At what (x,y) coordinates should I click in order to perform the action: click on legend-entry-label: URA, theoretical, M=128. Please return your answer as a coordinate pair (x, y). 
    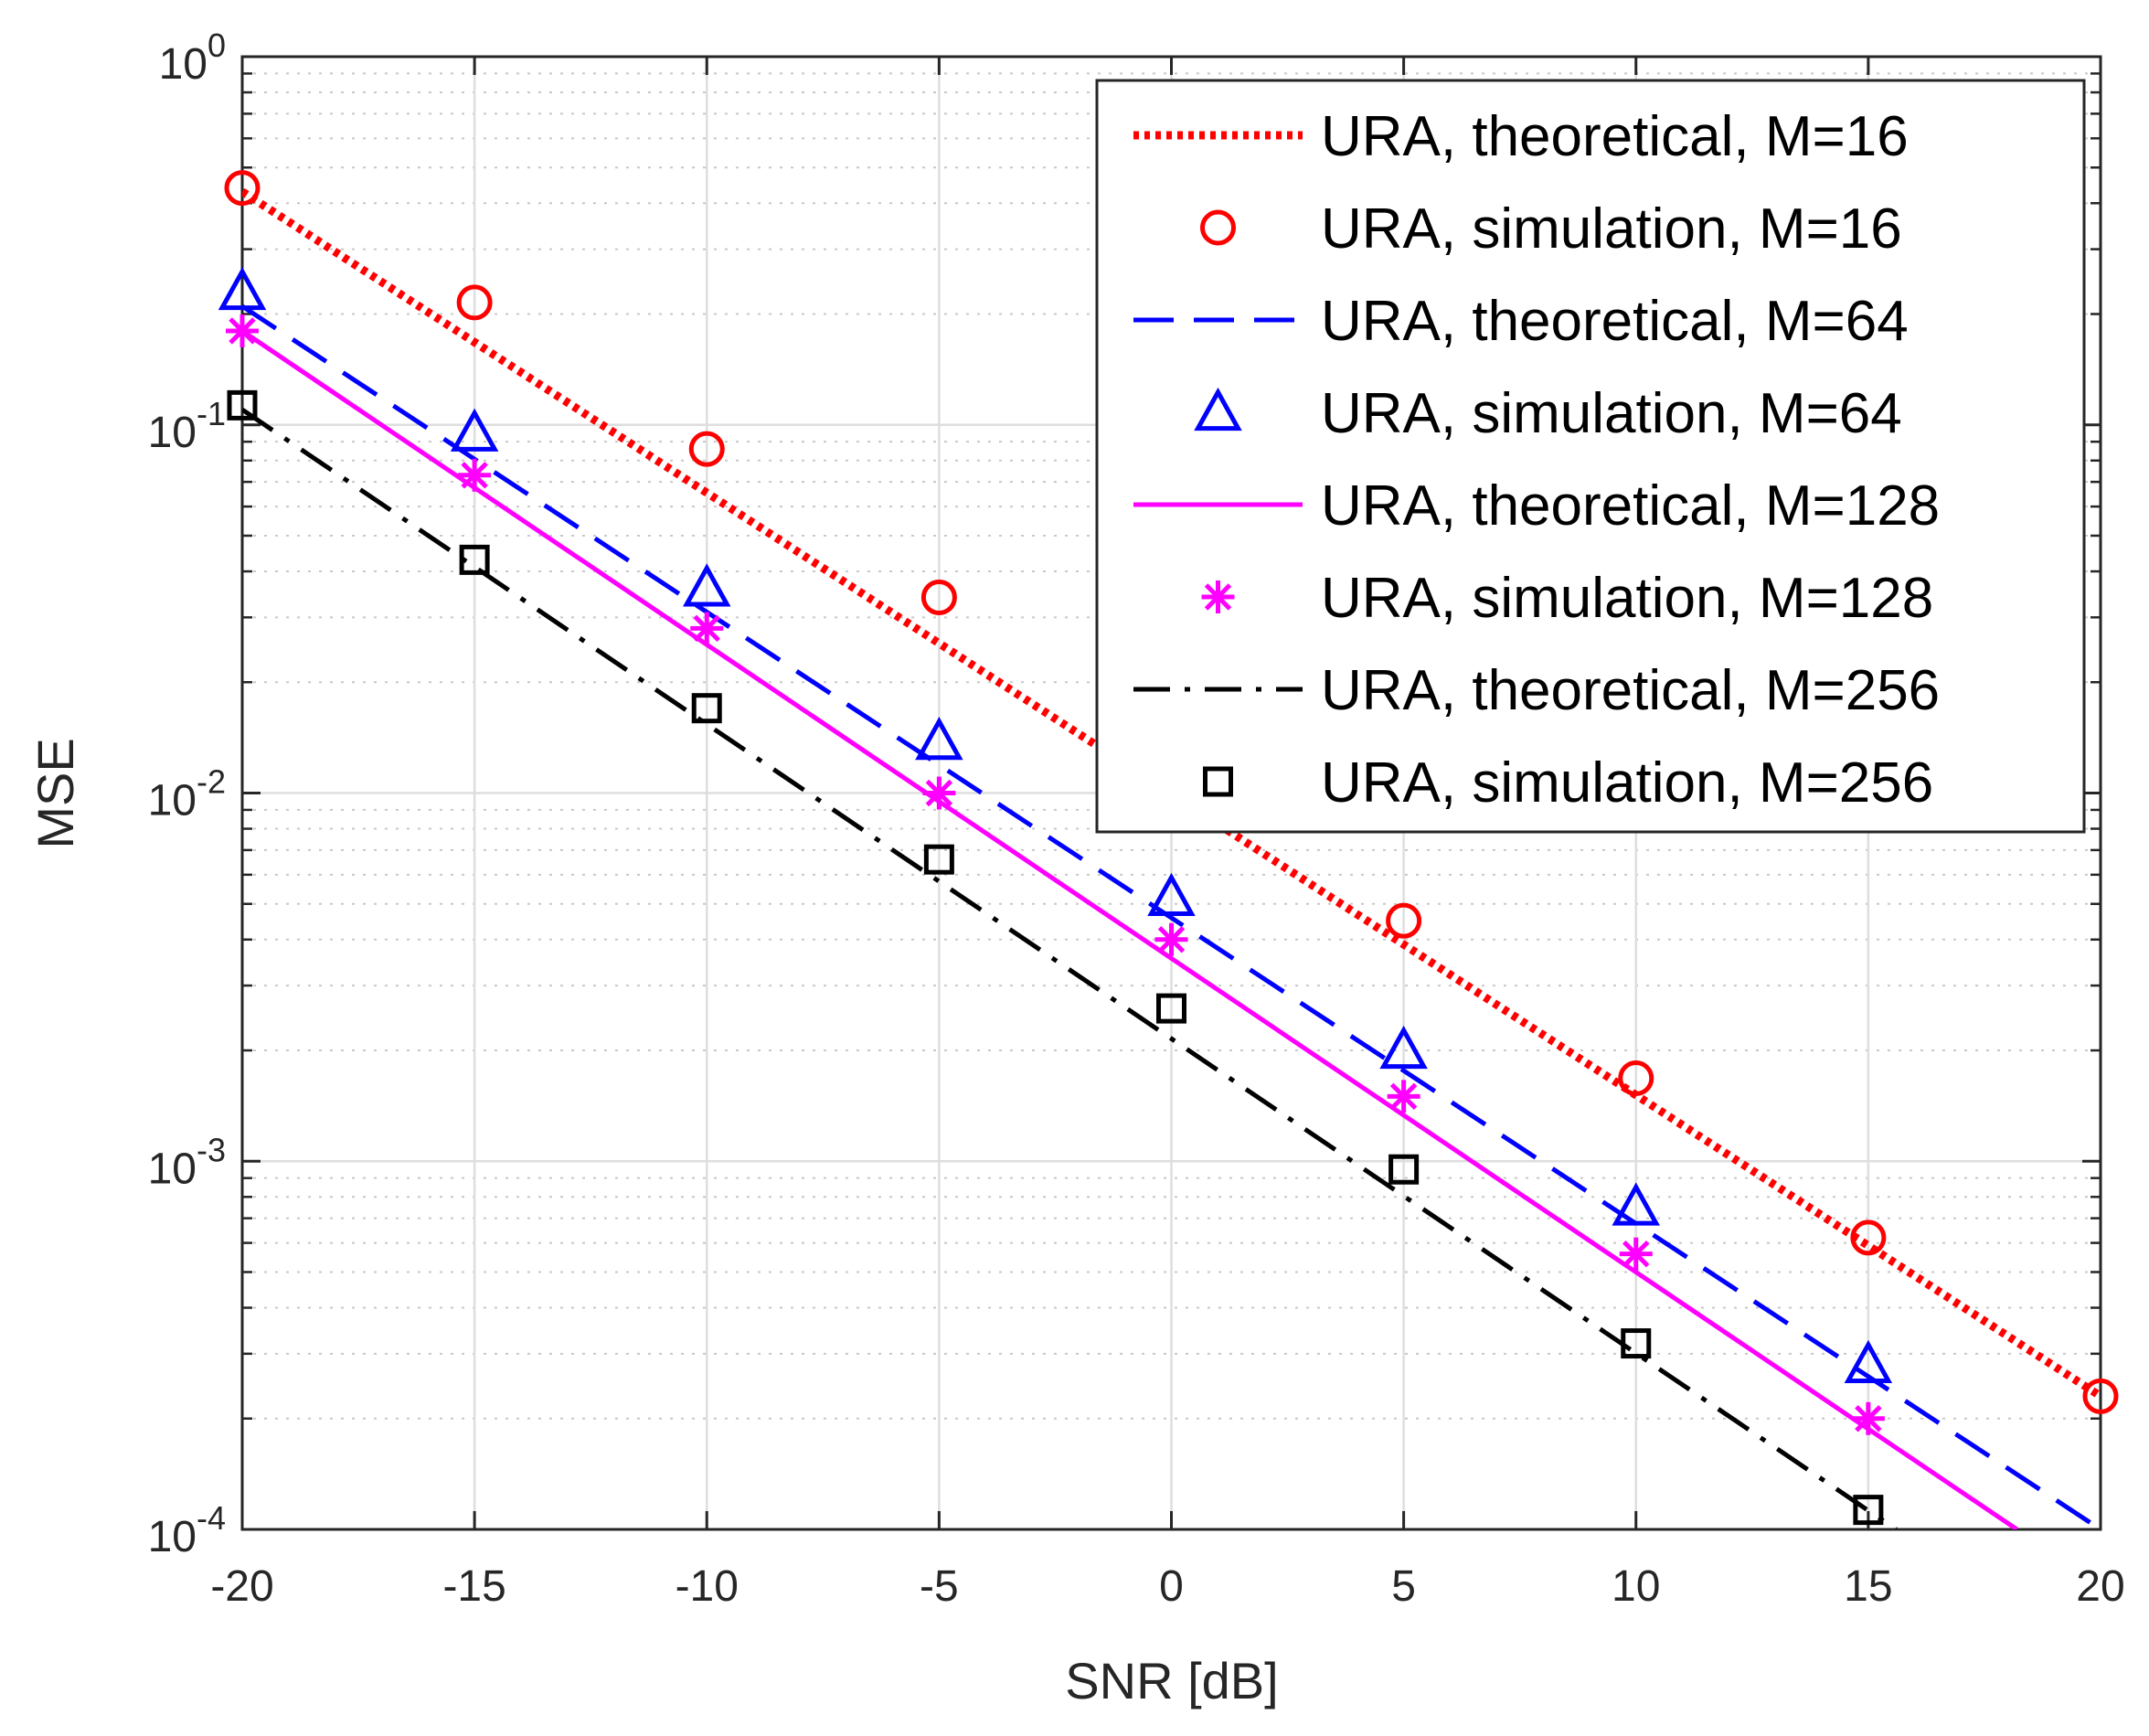
    Looking at the image, I should click on (1630, 506).